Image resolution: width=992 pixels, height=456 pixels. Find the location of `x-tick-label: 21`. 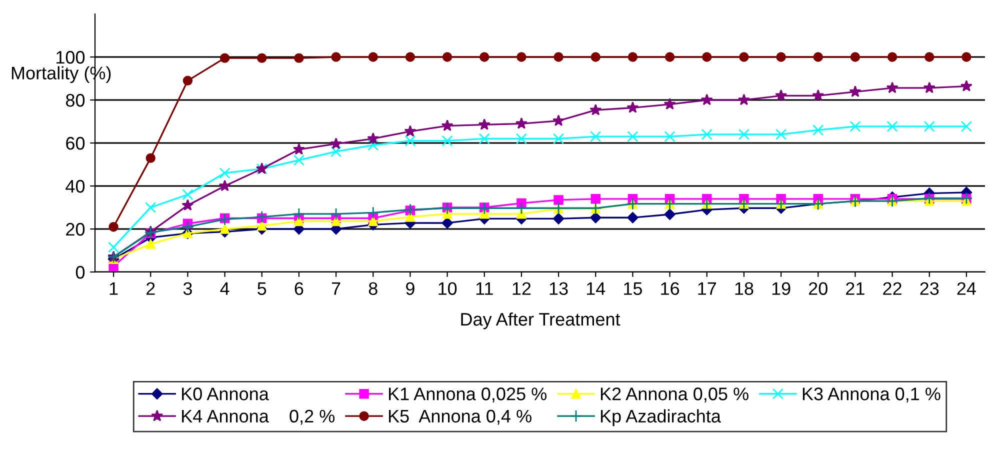

x-tick-label: 21 is located at coordinates (855, 288).